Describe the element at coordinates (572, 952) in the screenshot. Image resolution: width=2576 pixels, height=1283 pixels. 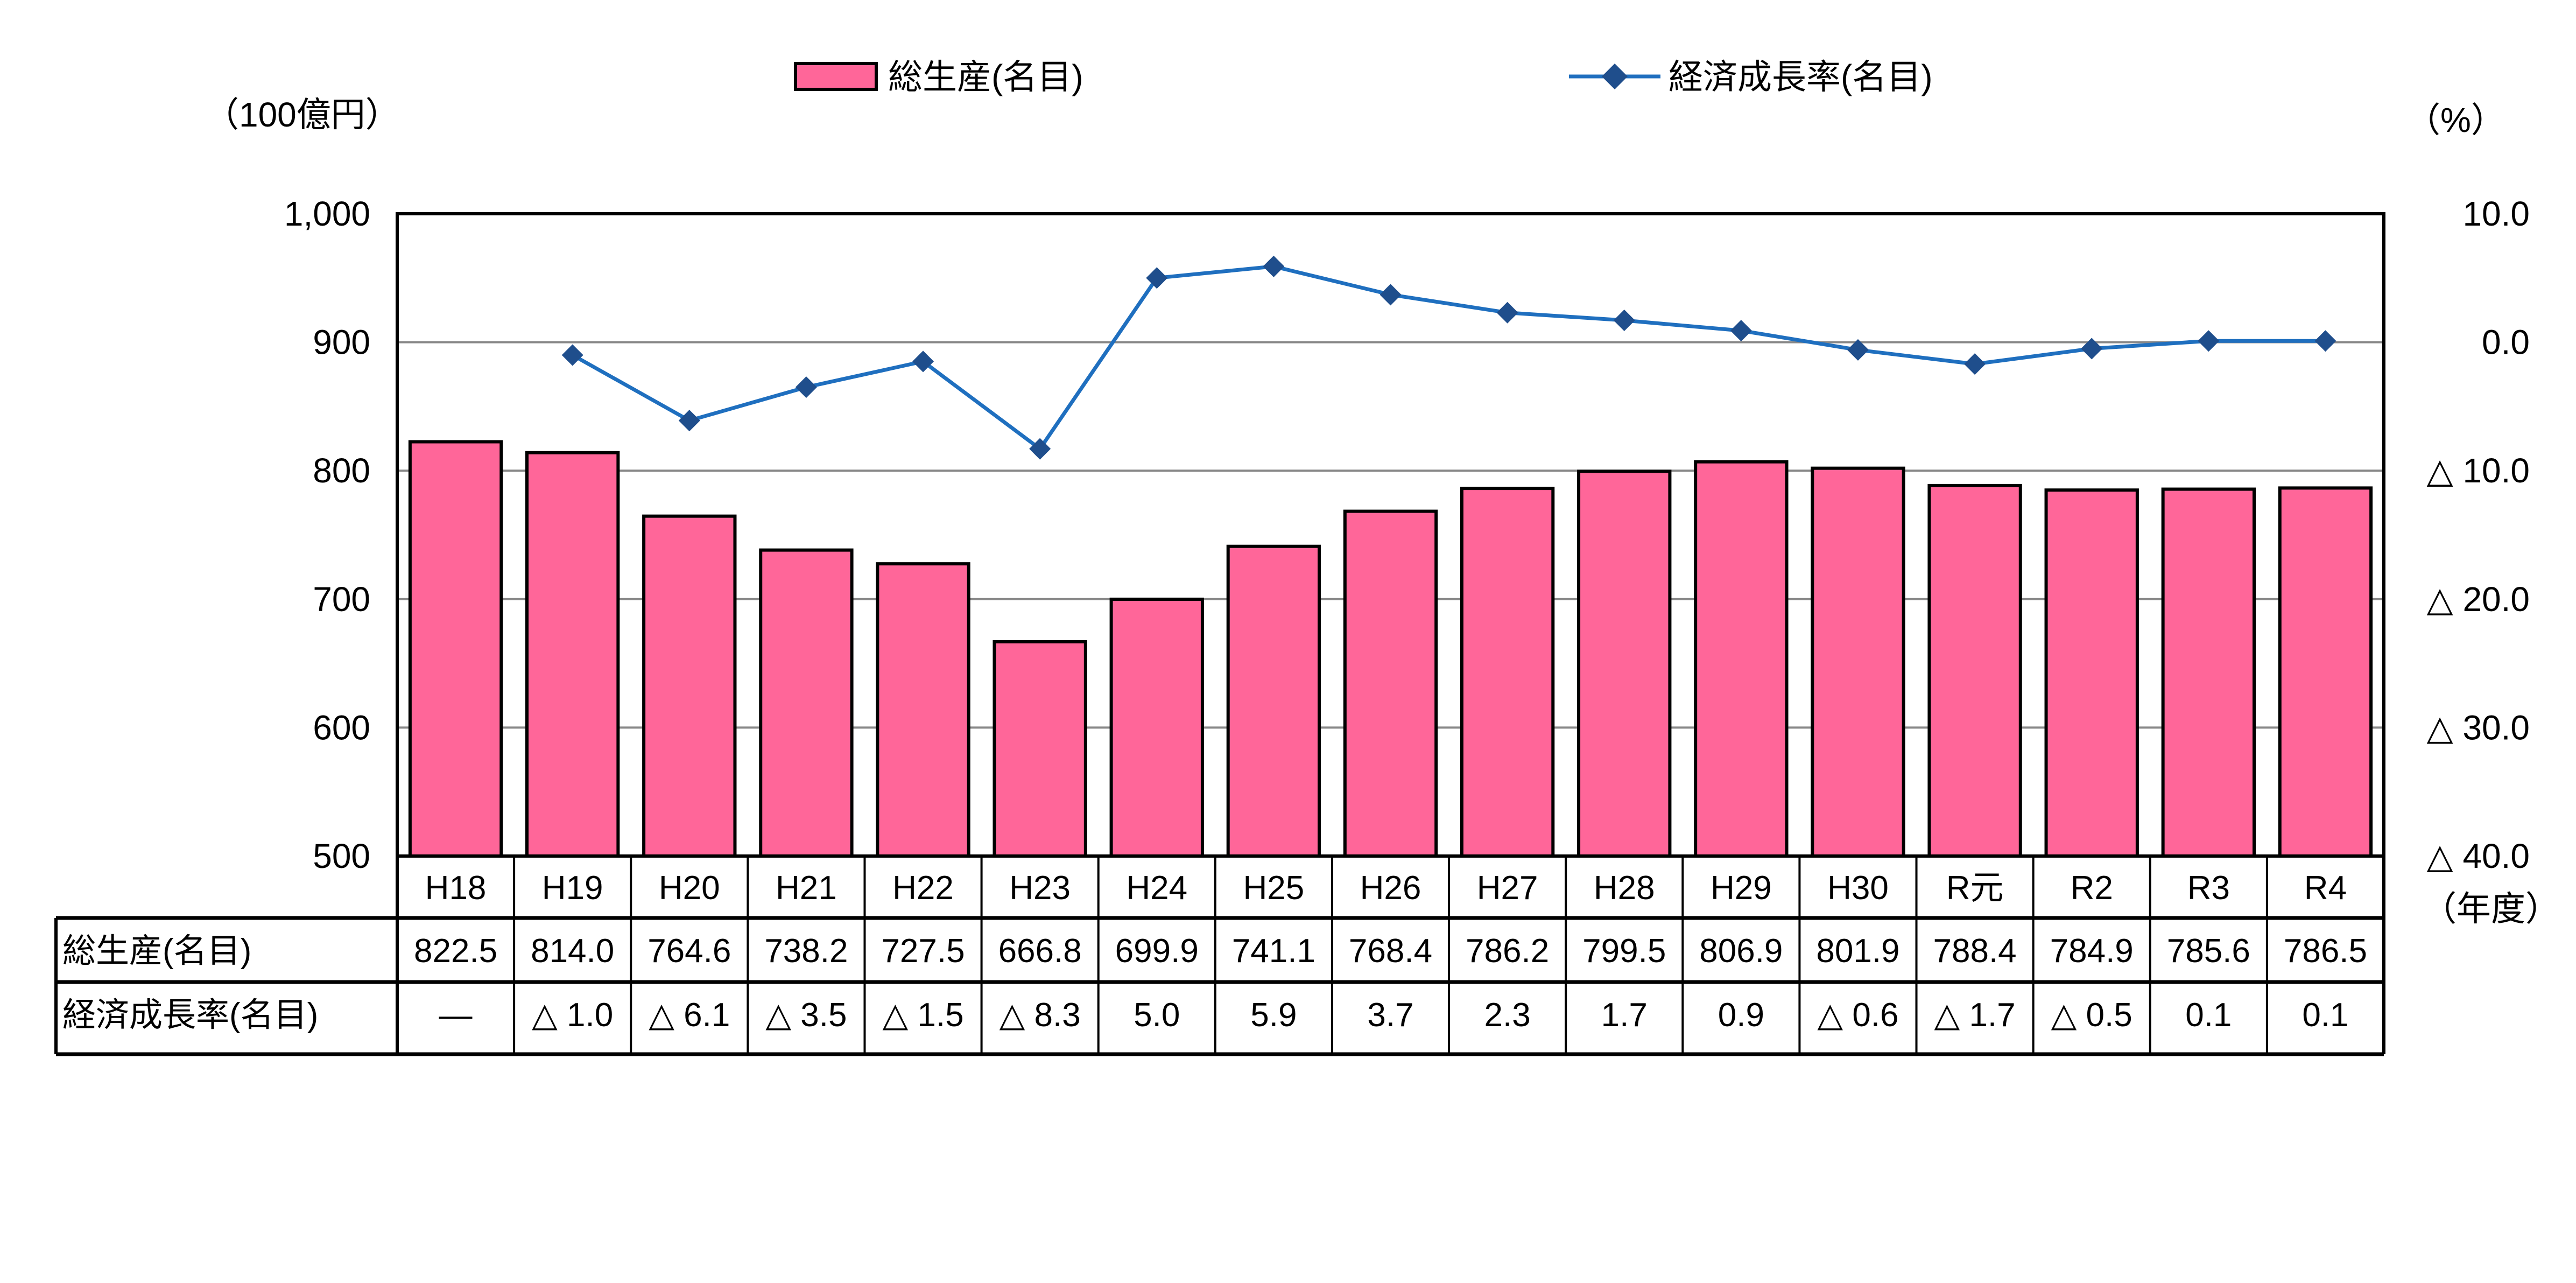
I see `table-cell: 814.0` at that location.